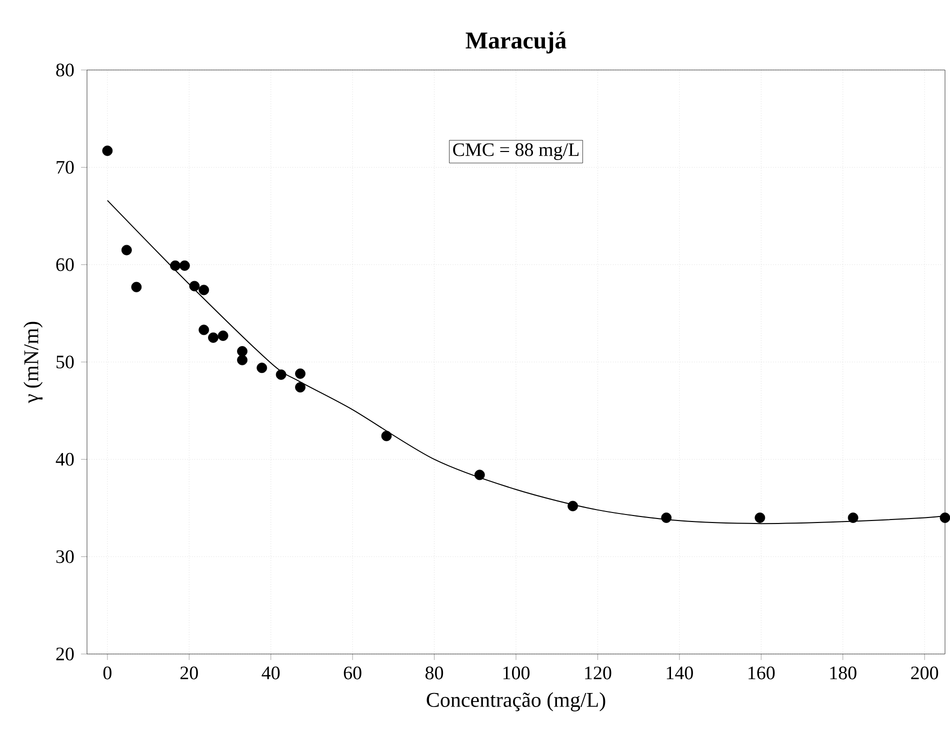 The height and width of the screenshot is (731, 950). I want to click on x-tick-label: 0, so click(107, 673).